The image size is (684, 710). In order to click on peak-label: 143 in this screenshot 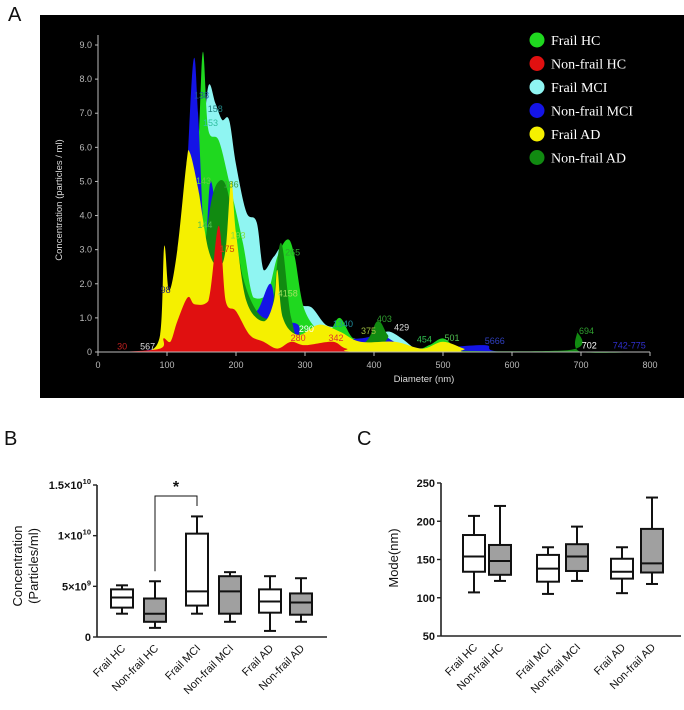, I will do `click(203, 181)`.